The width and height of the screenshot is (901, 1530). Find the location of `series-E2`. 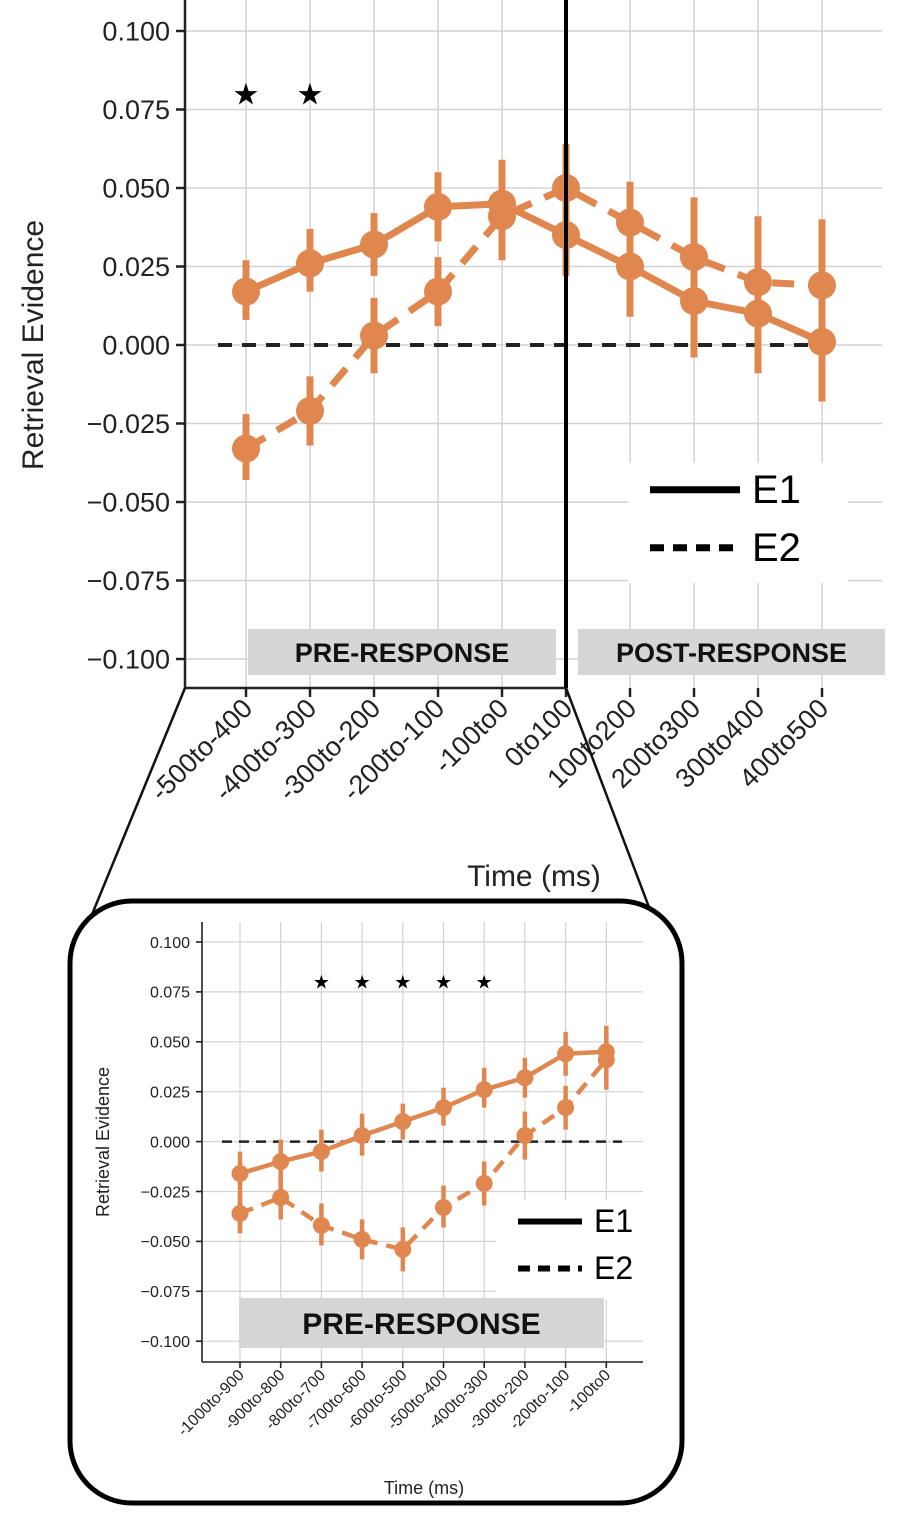

series-E2 is located at coordinates (423, 1151).